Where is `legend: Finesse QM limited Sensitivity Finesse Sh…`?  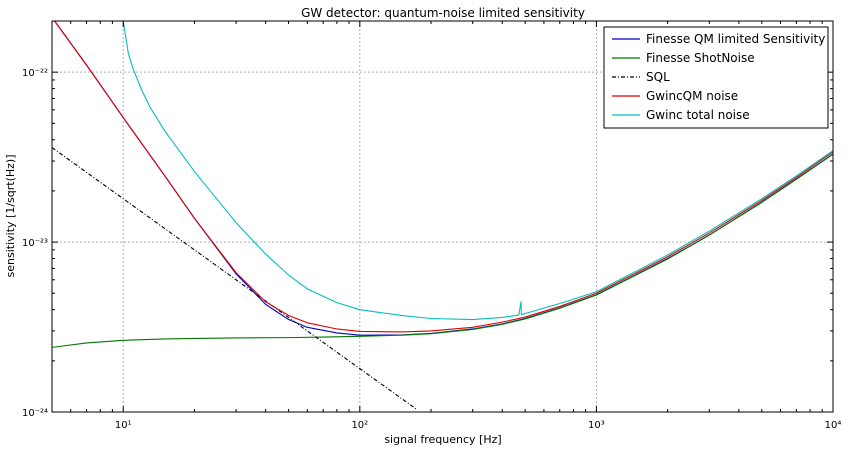 legend: Finesse QM limited Sensitivity Finesse Sh… is located at coordinates (716, 77).